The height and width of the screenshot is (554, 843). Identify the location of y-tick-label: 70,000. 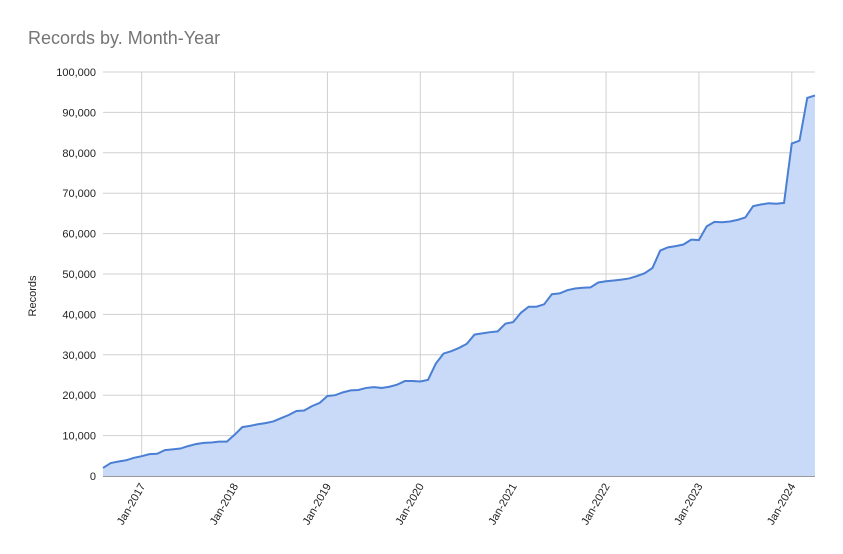
(79, 194).